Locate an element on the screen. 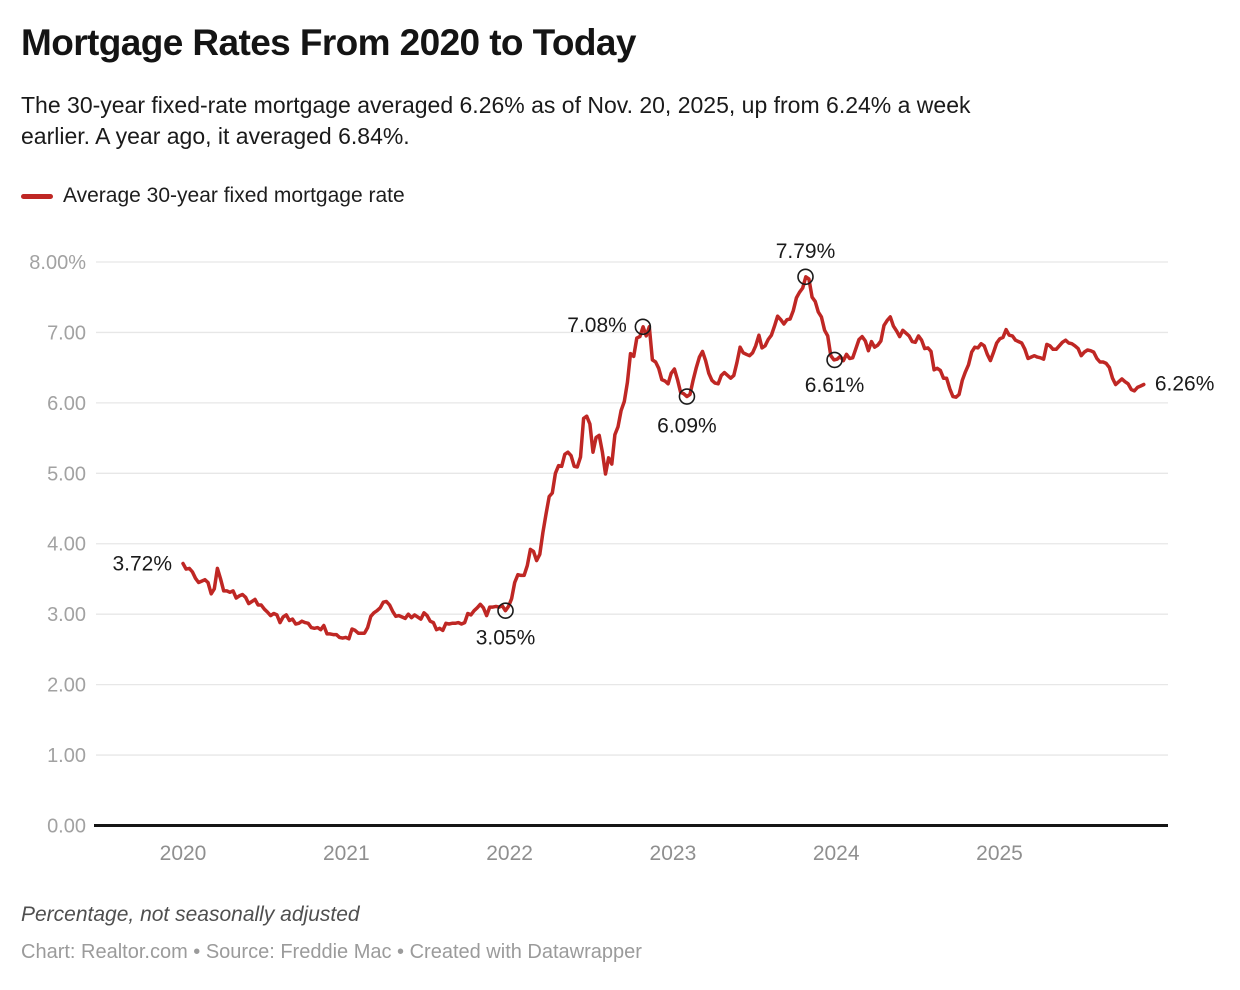  x-axis-labels: 2020 2021 2022 2023 2024 2025 is located at coordinates (591, 853).